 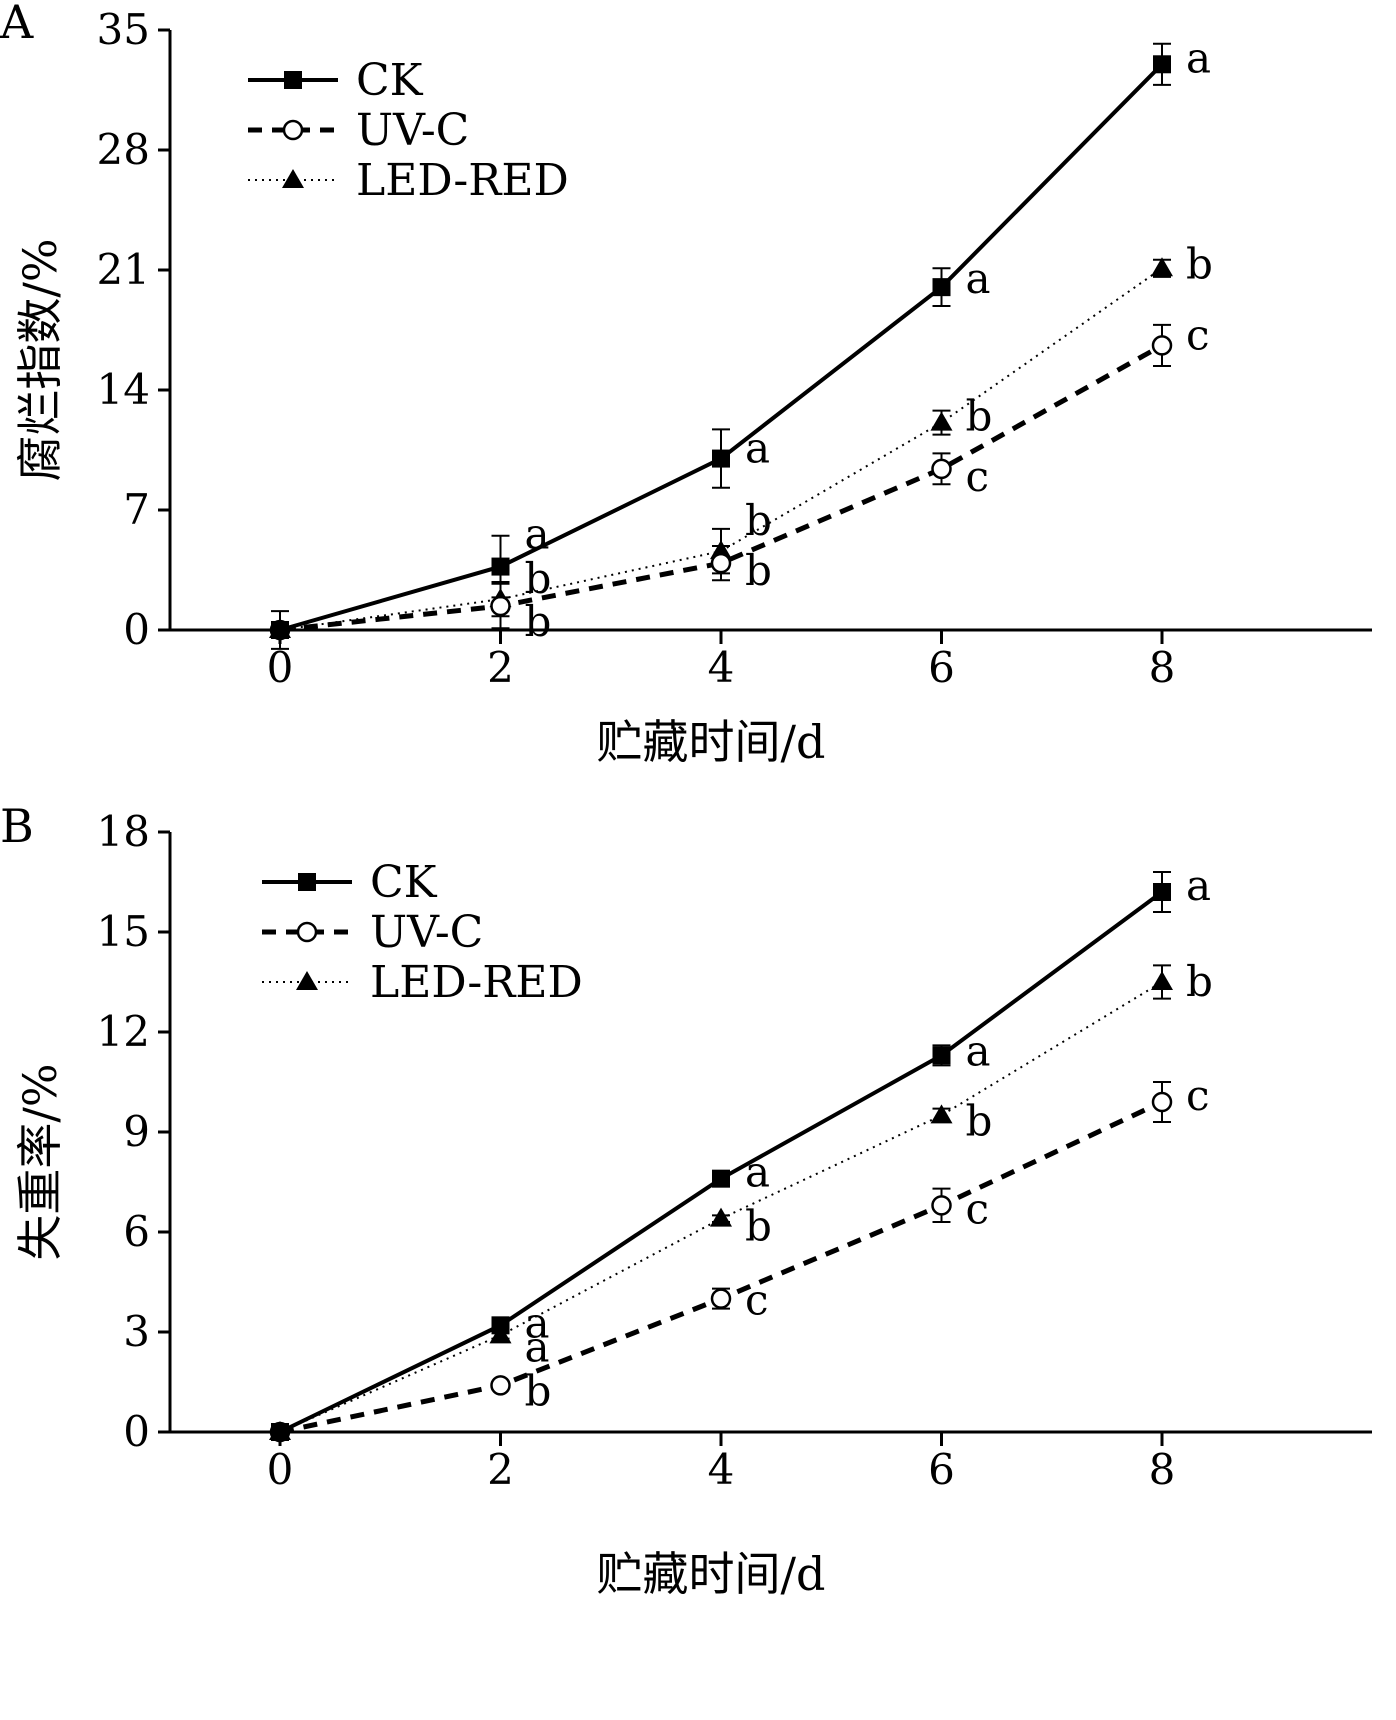 What do you see at coordinates (123, 29) in the screenshot?
I see `y-tick-label: 35` at bounding box center [123, 29].